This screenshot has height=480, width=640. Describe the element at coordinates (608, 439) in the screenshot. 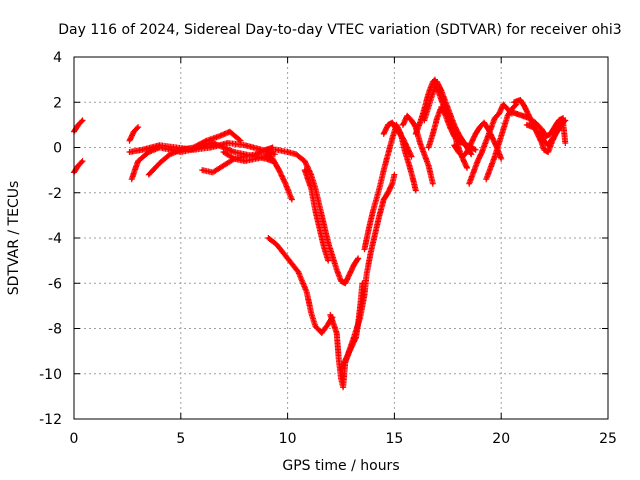

I see `x-tick-label: 25` at that location.